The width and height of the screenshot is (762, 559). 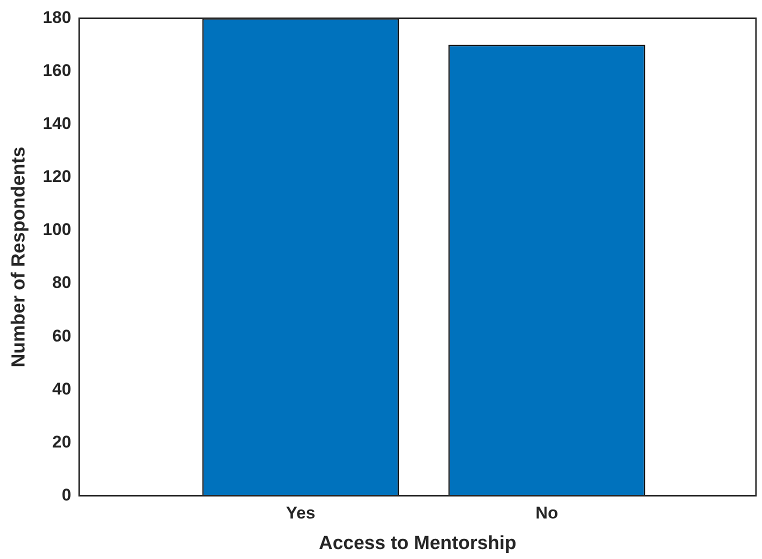 What do you see at coordinates (57, 230) in the screenshot?
I see `y-tick-label: 100` at bounding box center [57, 230].